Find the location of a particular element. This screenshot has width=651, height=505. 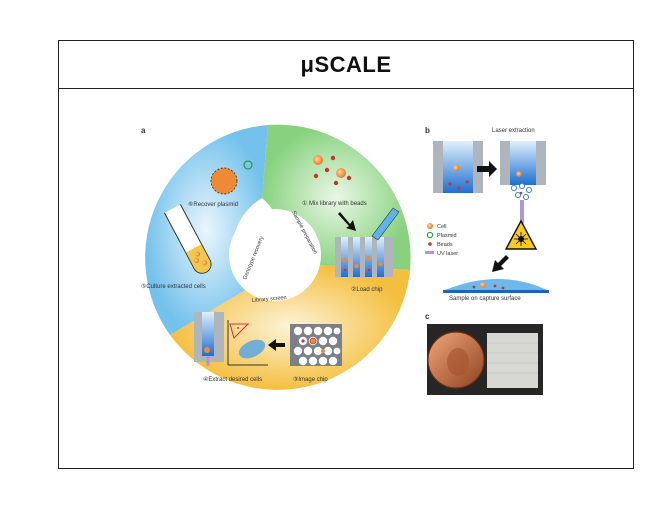

legend-cell-swatch is located at coordinates (430, 226).